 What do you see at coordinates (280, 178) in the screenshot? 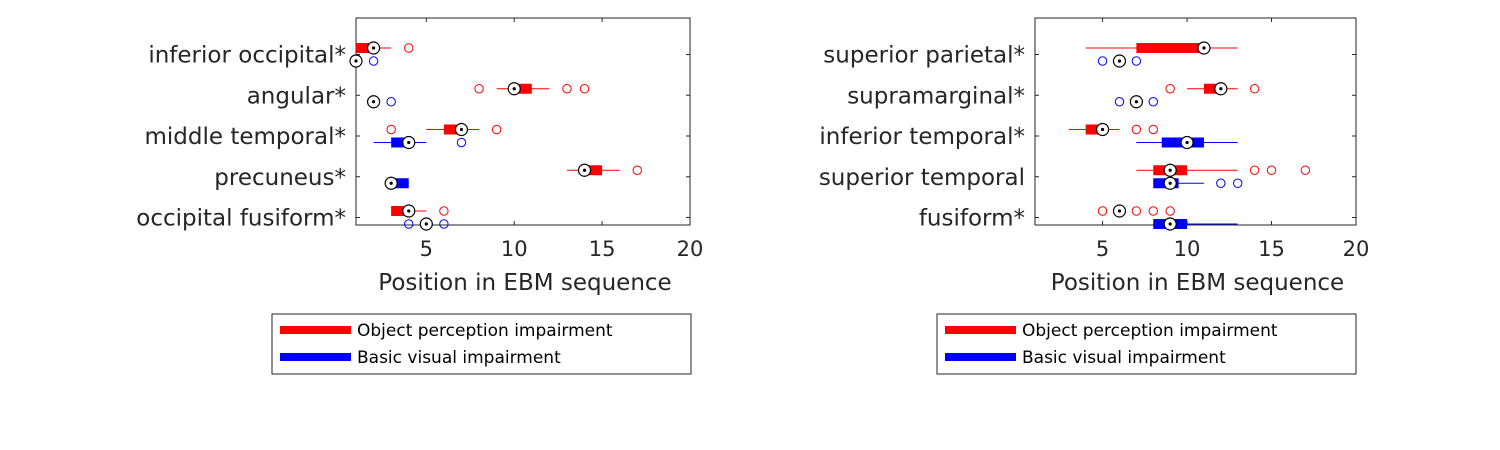
I see `y-tick-label: precuneus*` at bounding box center [280, 178].